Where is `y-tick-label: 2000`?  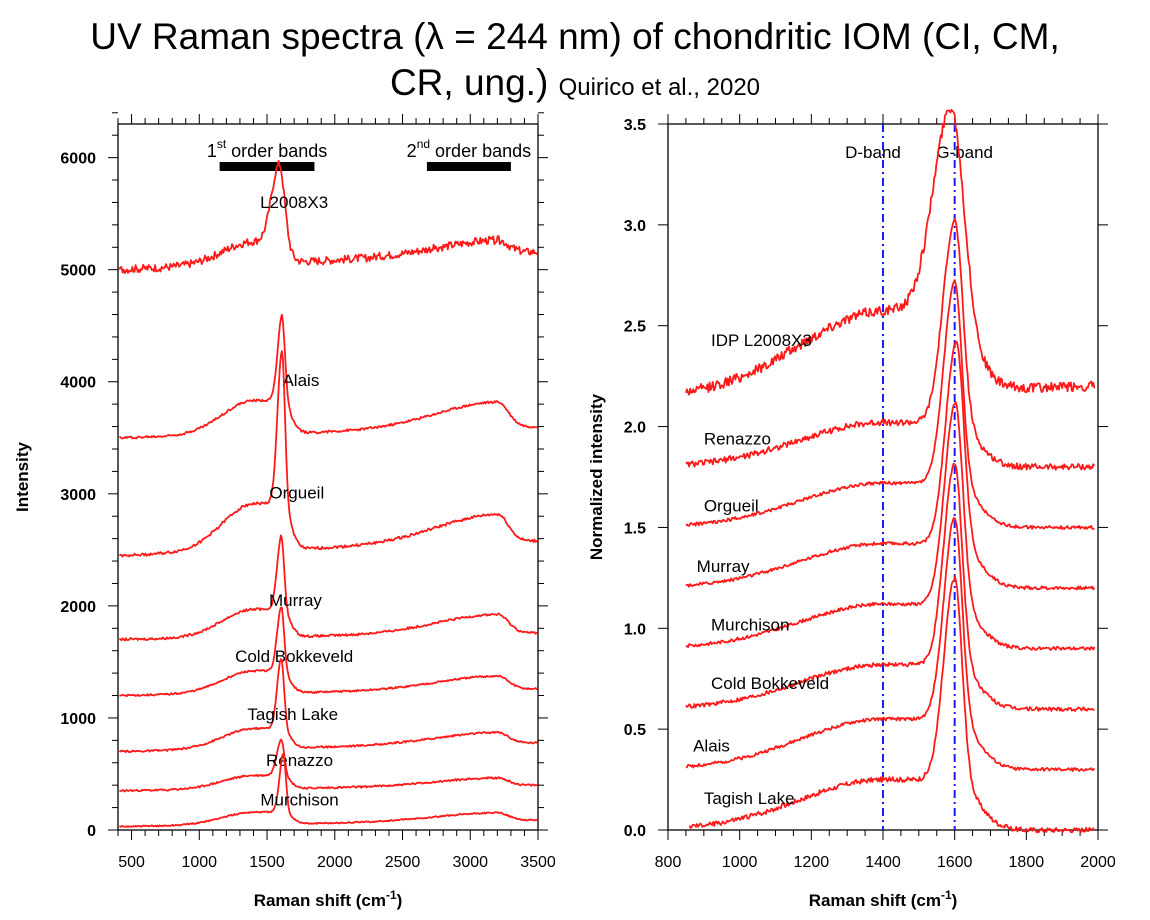
y-tick-label: 2000 is located at coordinates (78, 607).